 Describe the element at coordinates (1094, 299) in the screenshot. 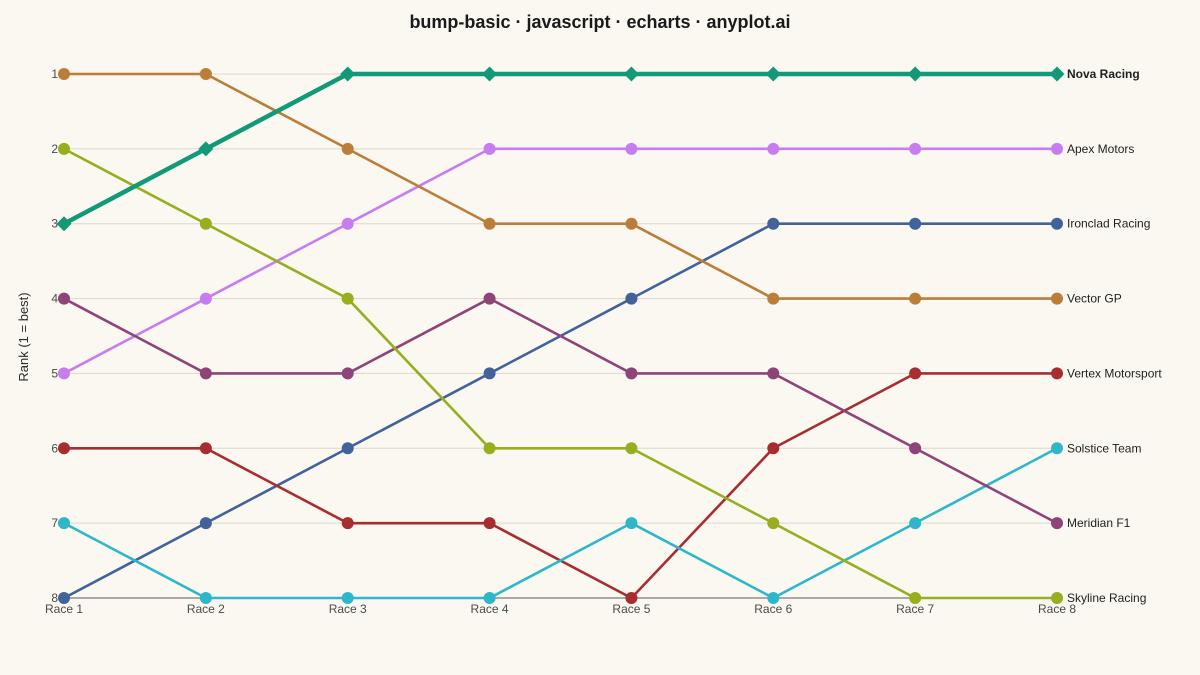

I see `end-label-vector-gp: Vector GP` at that location.